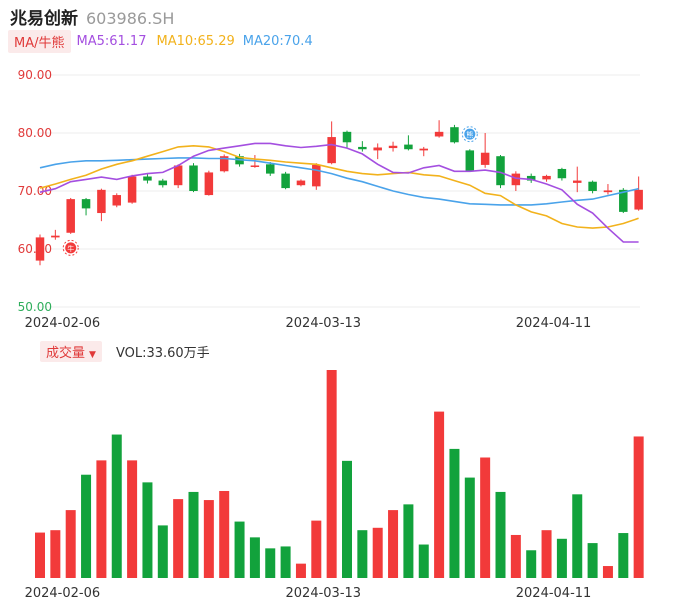  What do you see at coordinates (111, 41) in the screenshot?
I see `ma5-legend: MA5:61.17` at bounding box center [111, 41].